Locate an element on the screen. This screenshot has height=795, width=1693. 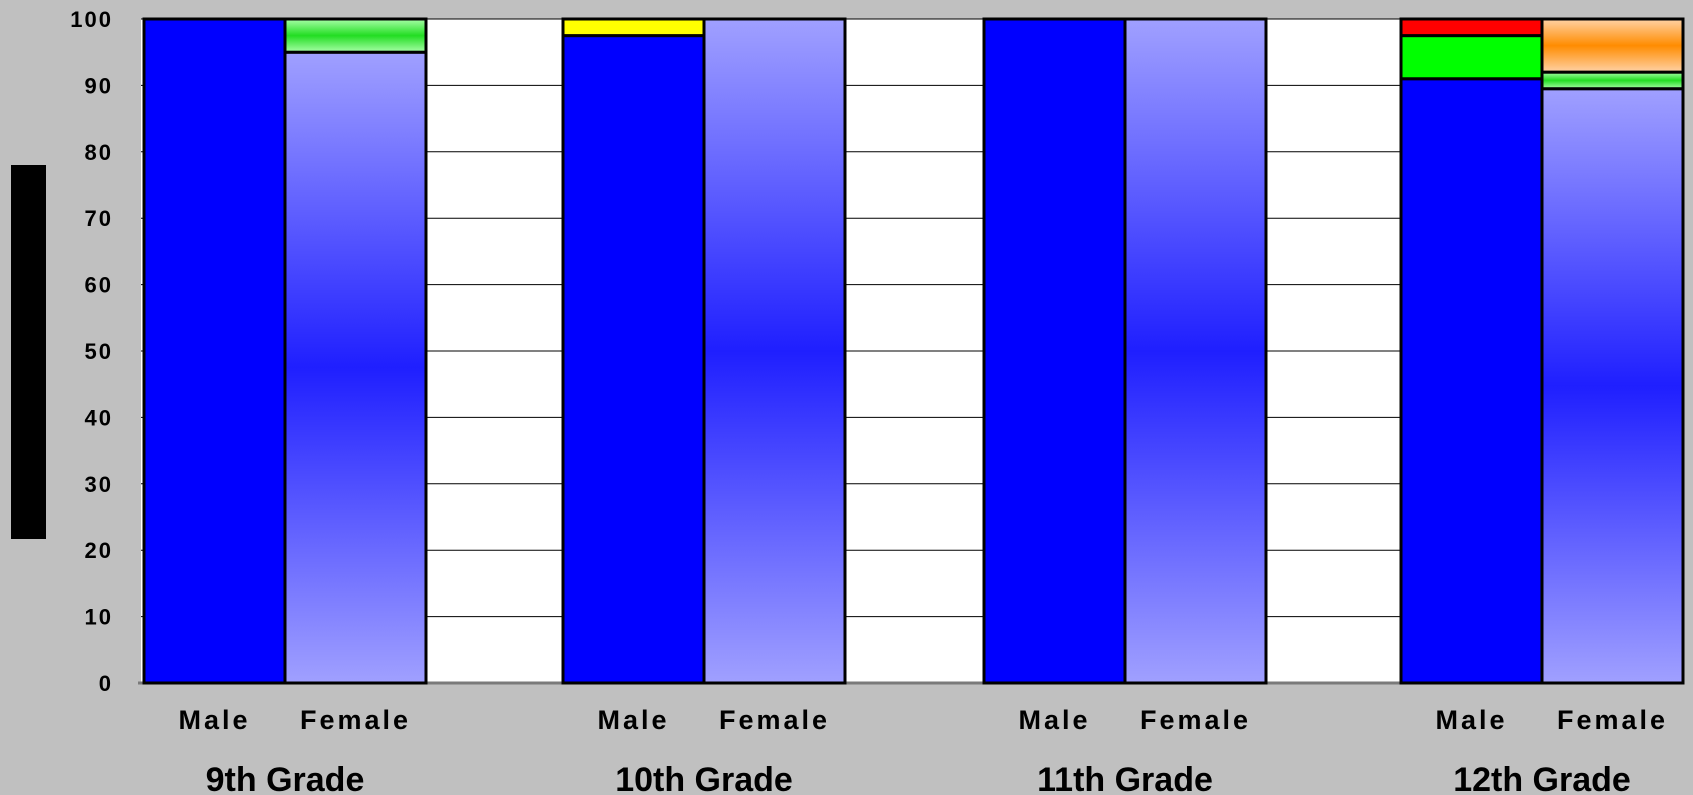
y-tick-label: 50 is located at coordinates (99, 351).